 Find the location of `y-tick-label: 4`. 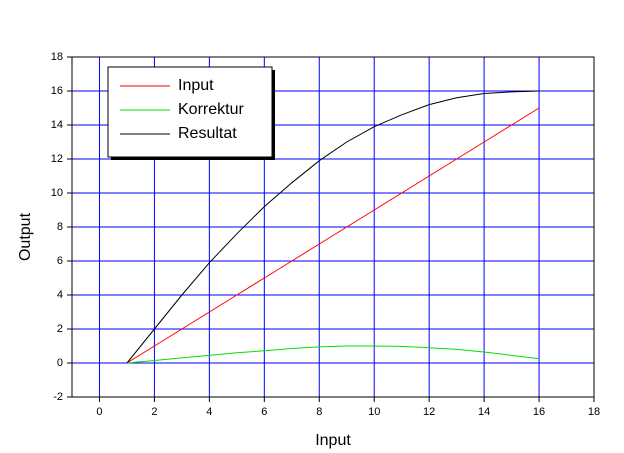

y-tick-label: 4 is located at coordinates (60, 295).